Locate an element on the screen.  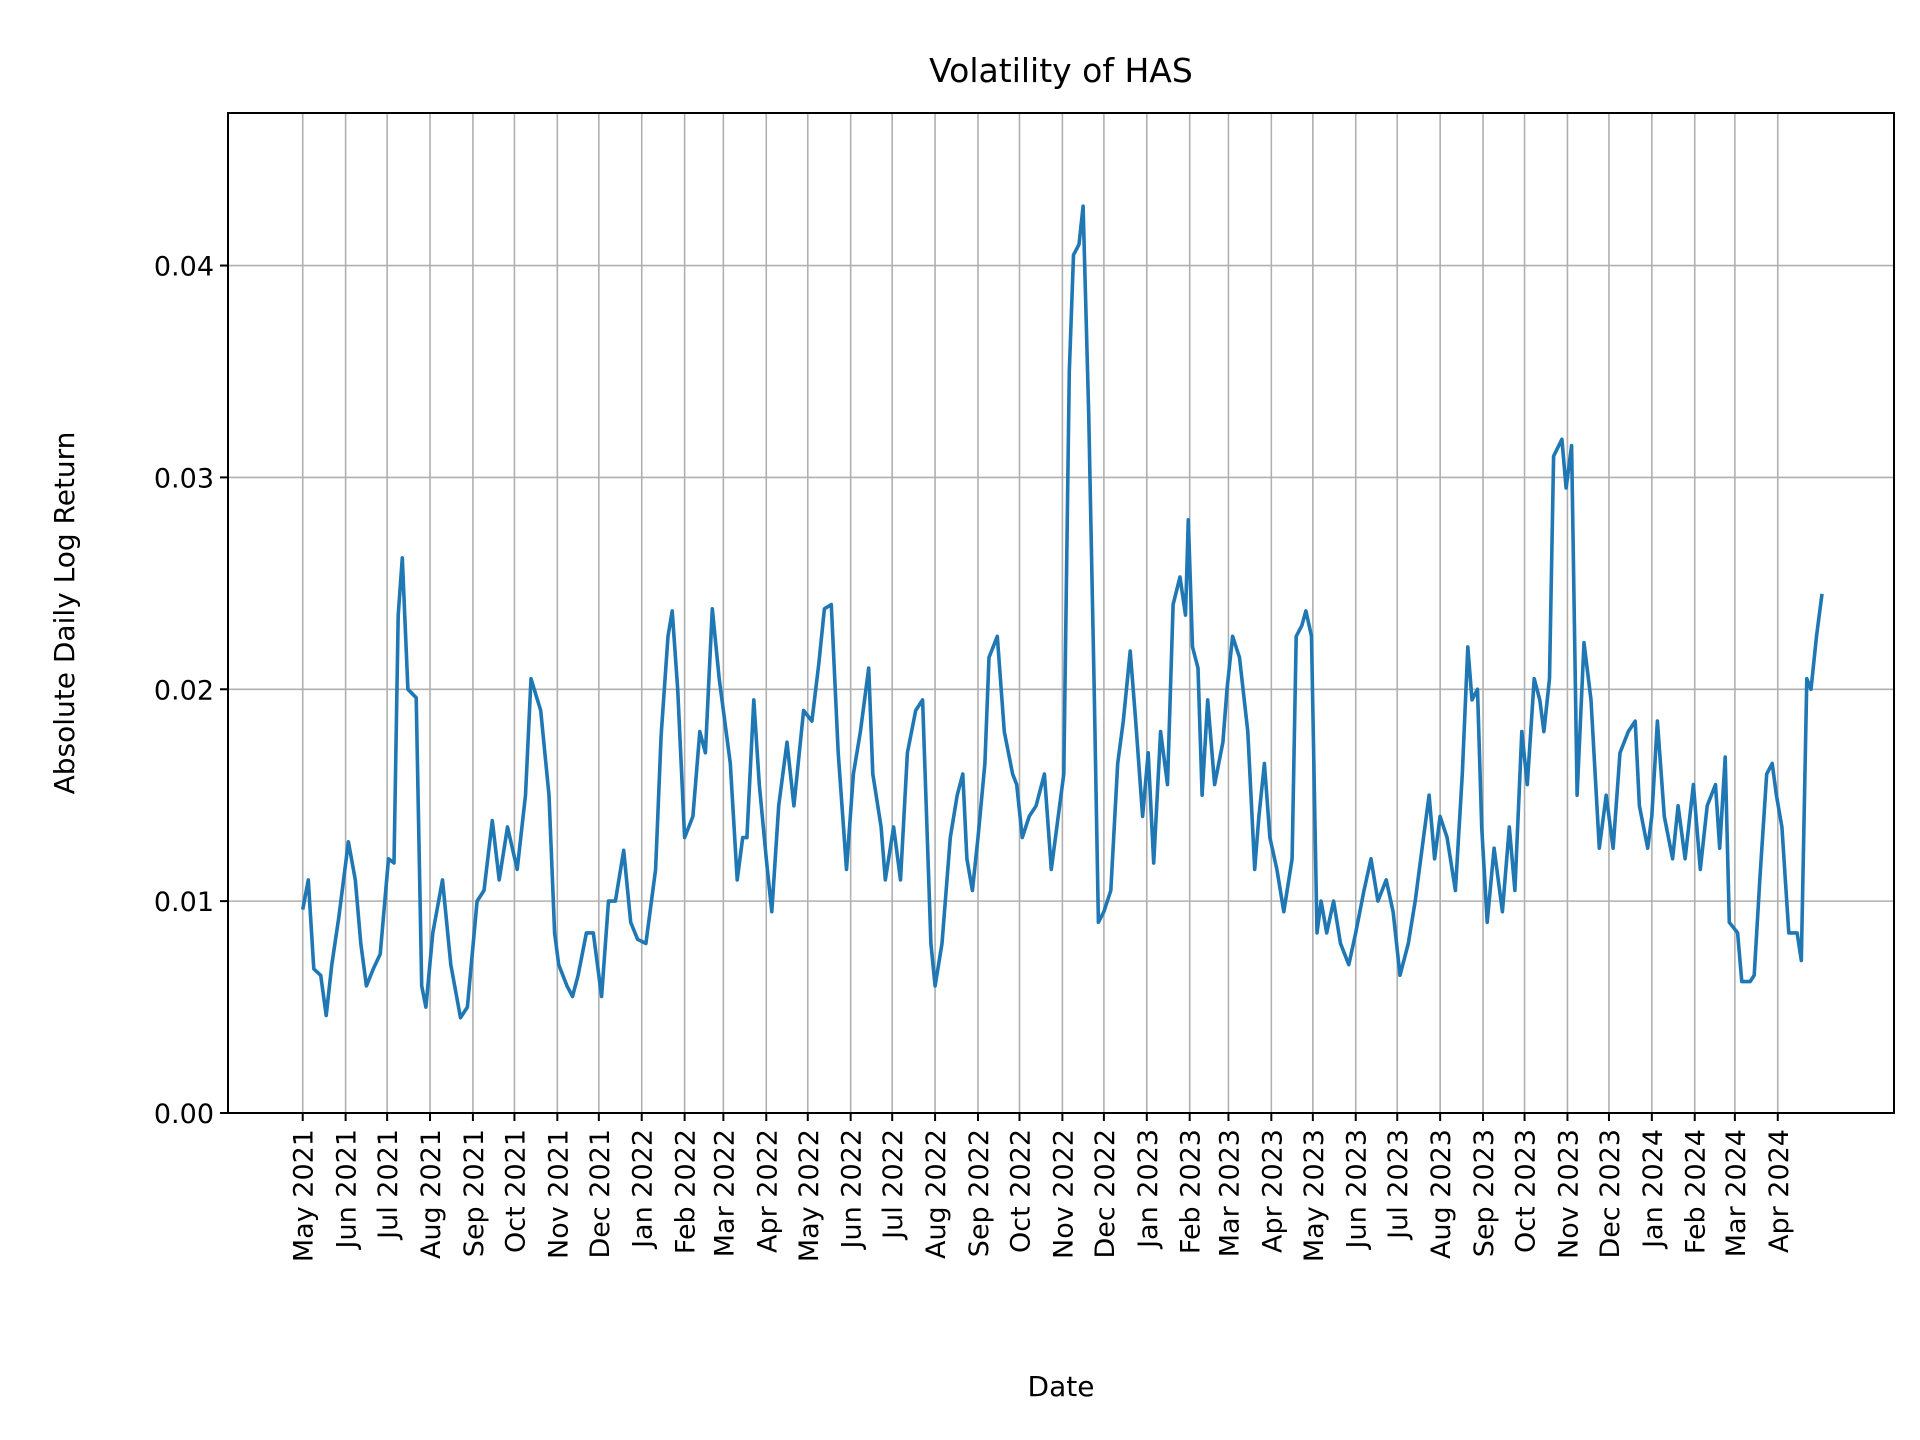
x-tick-label: Apr 2024 is located at coordinates (1779, 1191).